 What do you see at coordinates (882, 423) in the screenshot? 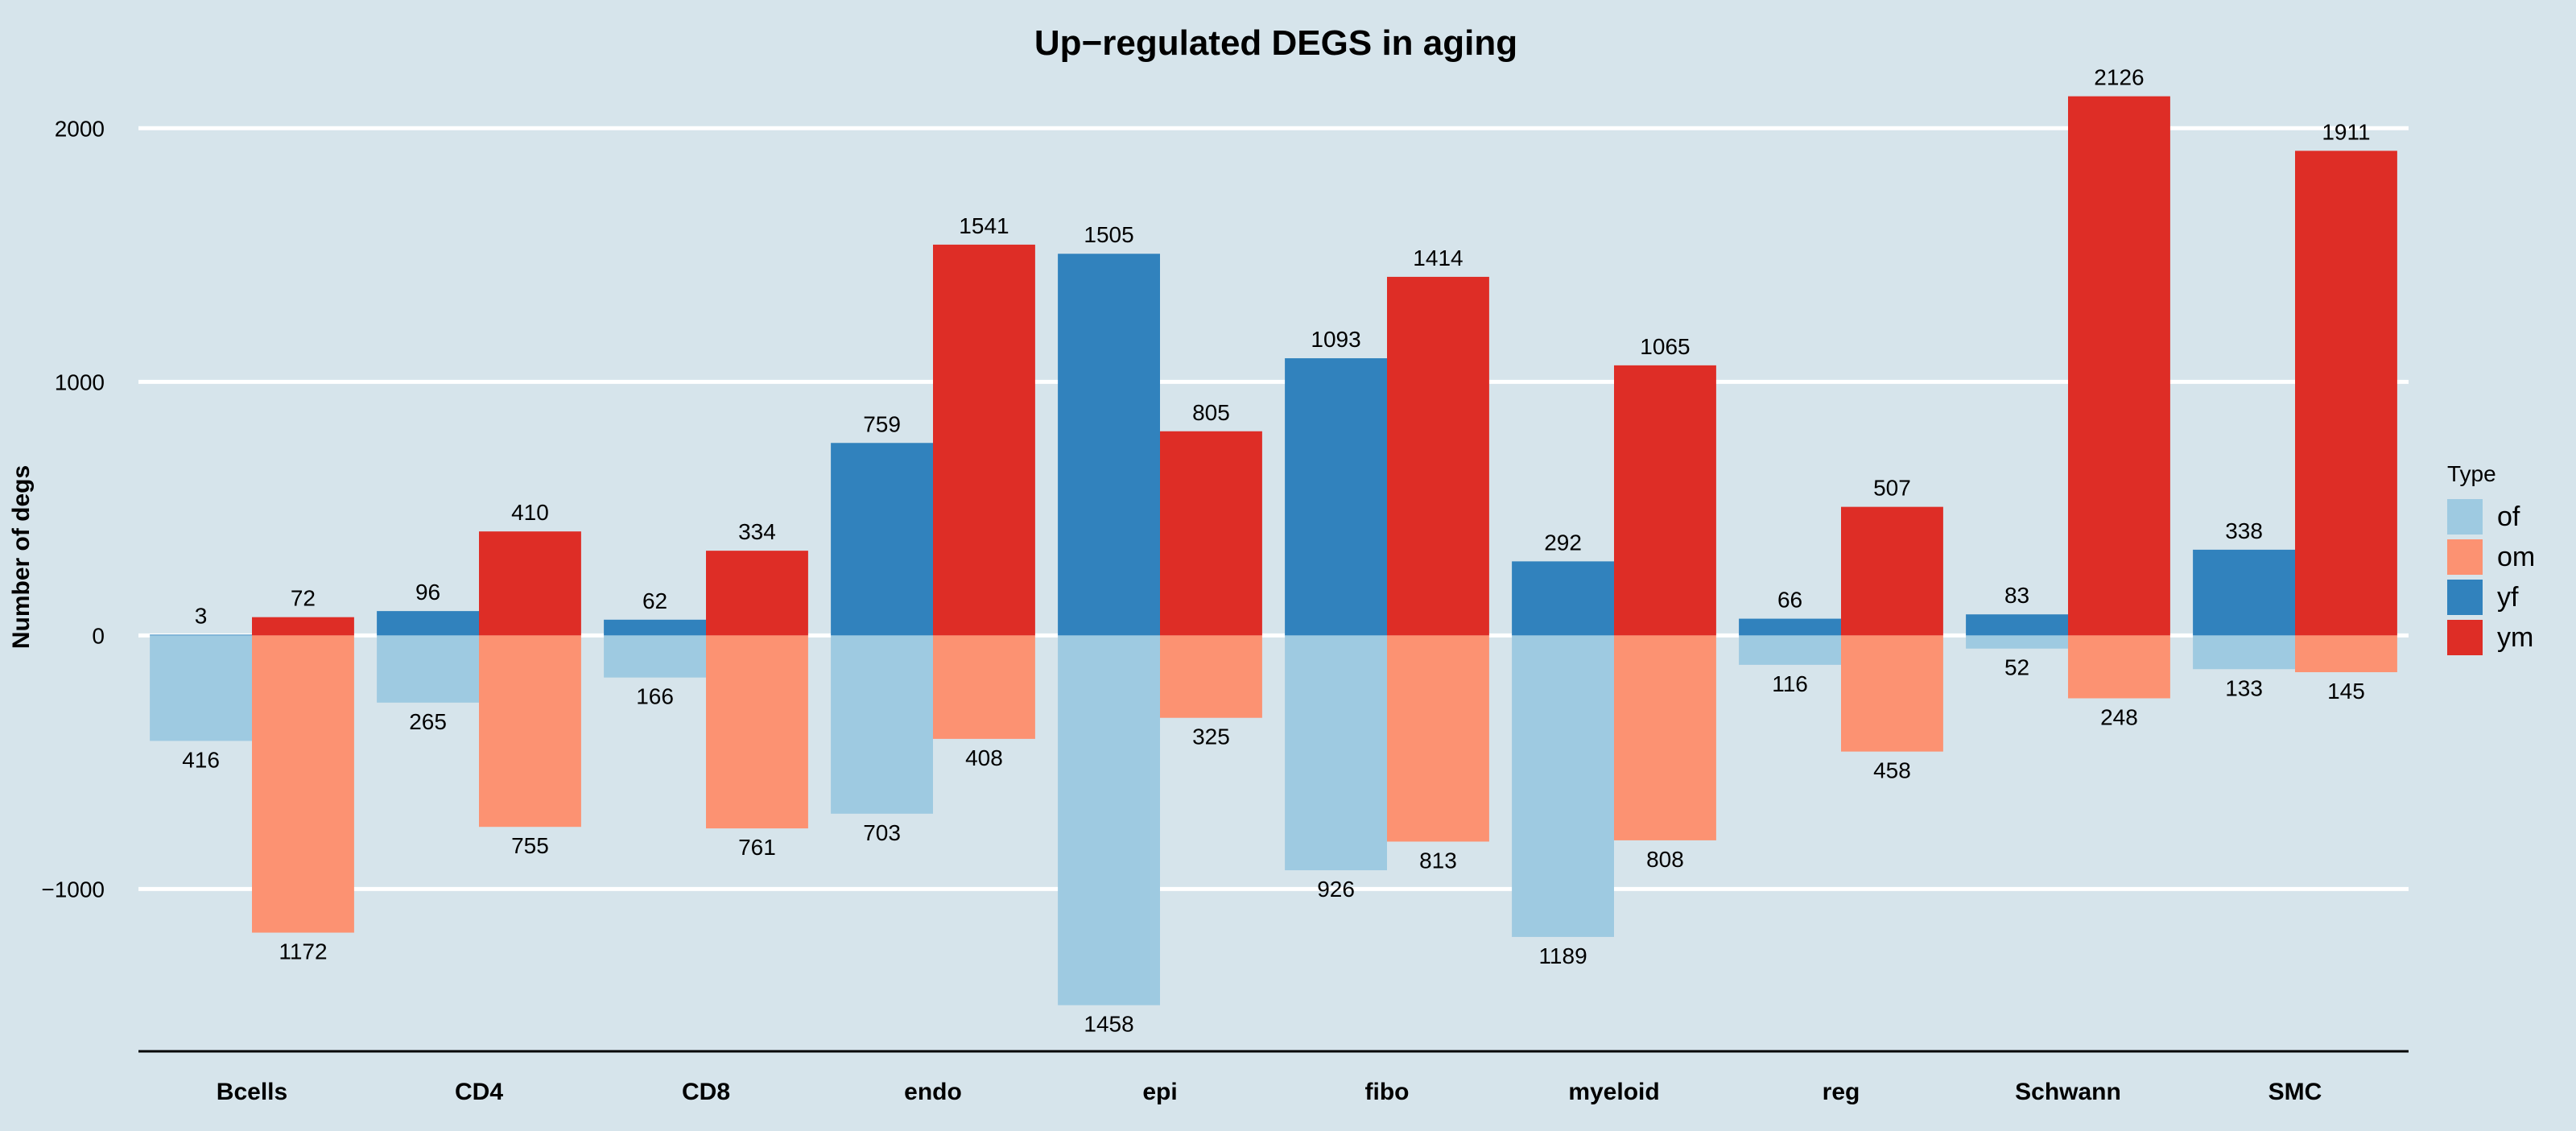
I see `data-label-yf-endo: 759` at bounding box center [882, 423].